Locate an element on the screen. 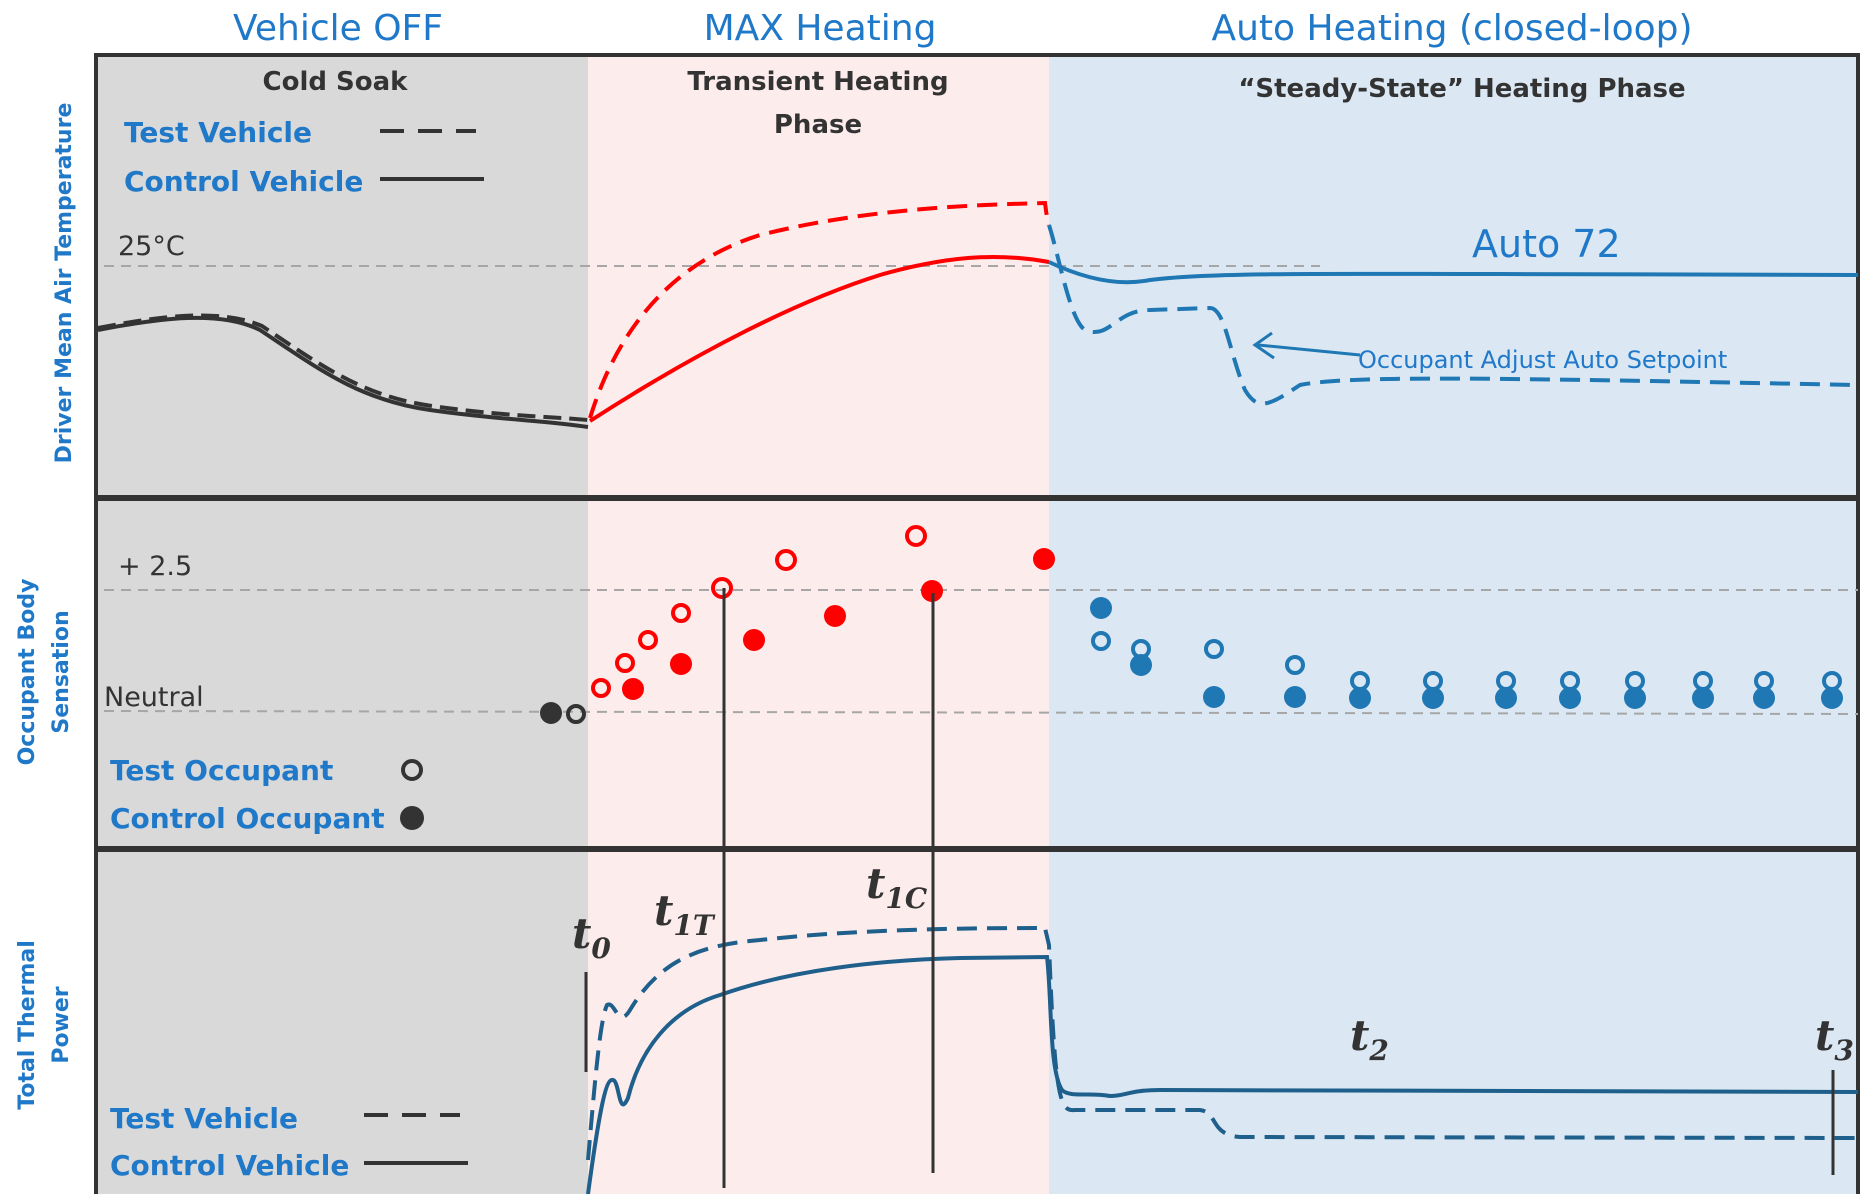 Image resolution: width=1860 pixels, height=1194 pixels. phase-title-auto-heating: Auto Heating (closed-loop) is located at coordinates (1451, 28).